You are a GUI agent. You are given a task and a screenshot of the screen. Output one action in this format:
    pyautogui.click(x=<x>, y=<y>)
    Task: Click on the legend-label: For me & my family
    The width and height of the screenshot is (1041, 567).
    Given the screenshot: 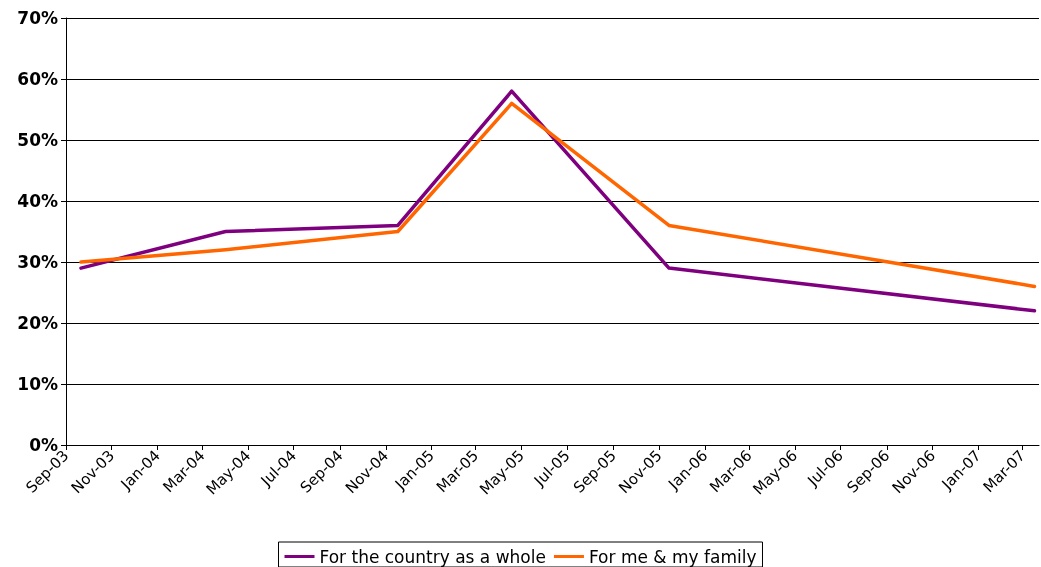 What is the action you would take?
    pyautogui.click(x=672, y=556)
    